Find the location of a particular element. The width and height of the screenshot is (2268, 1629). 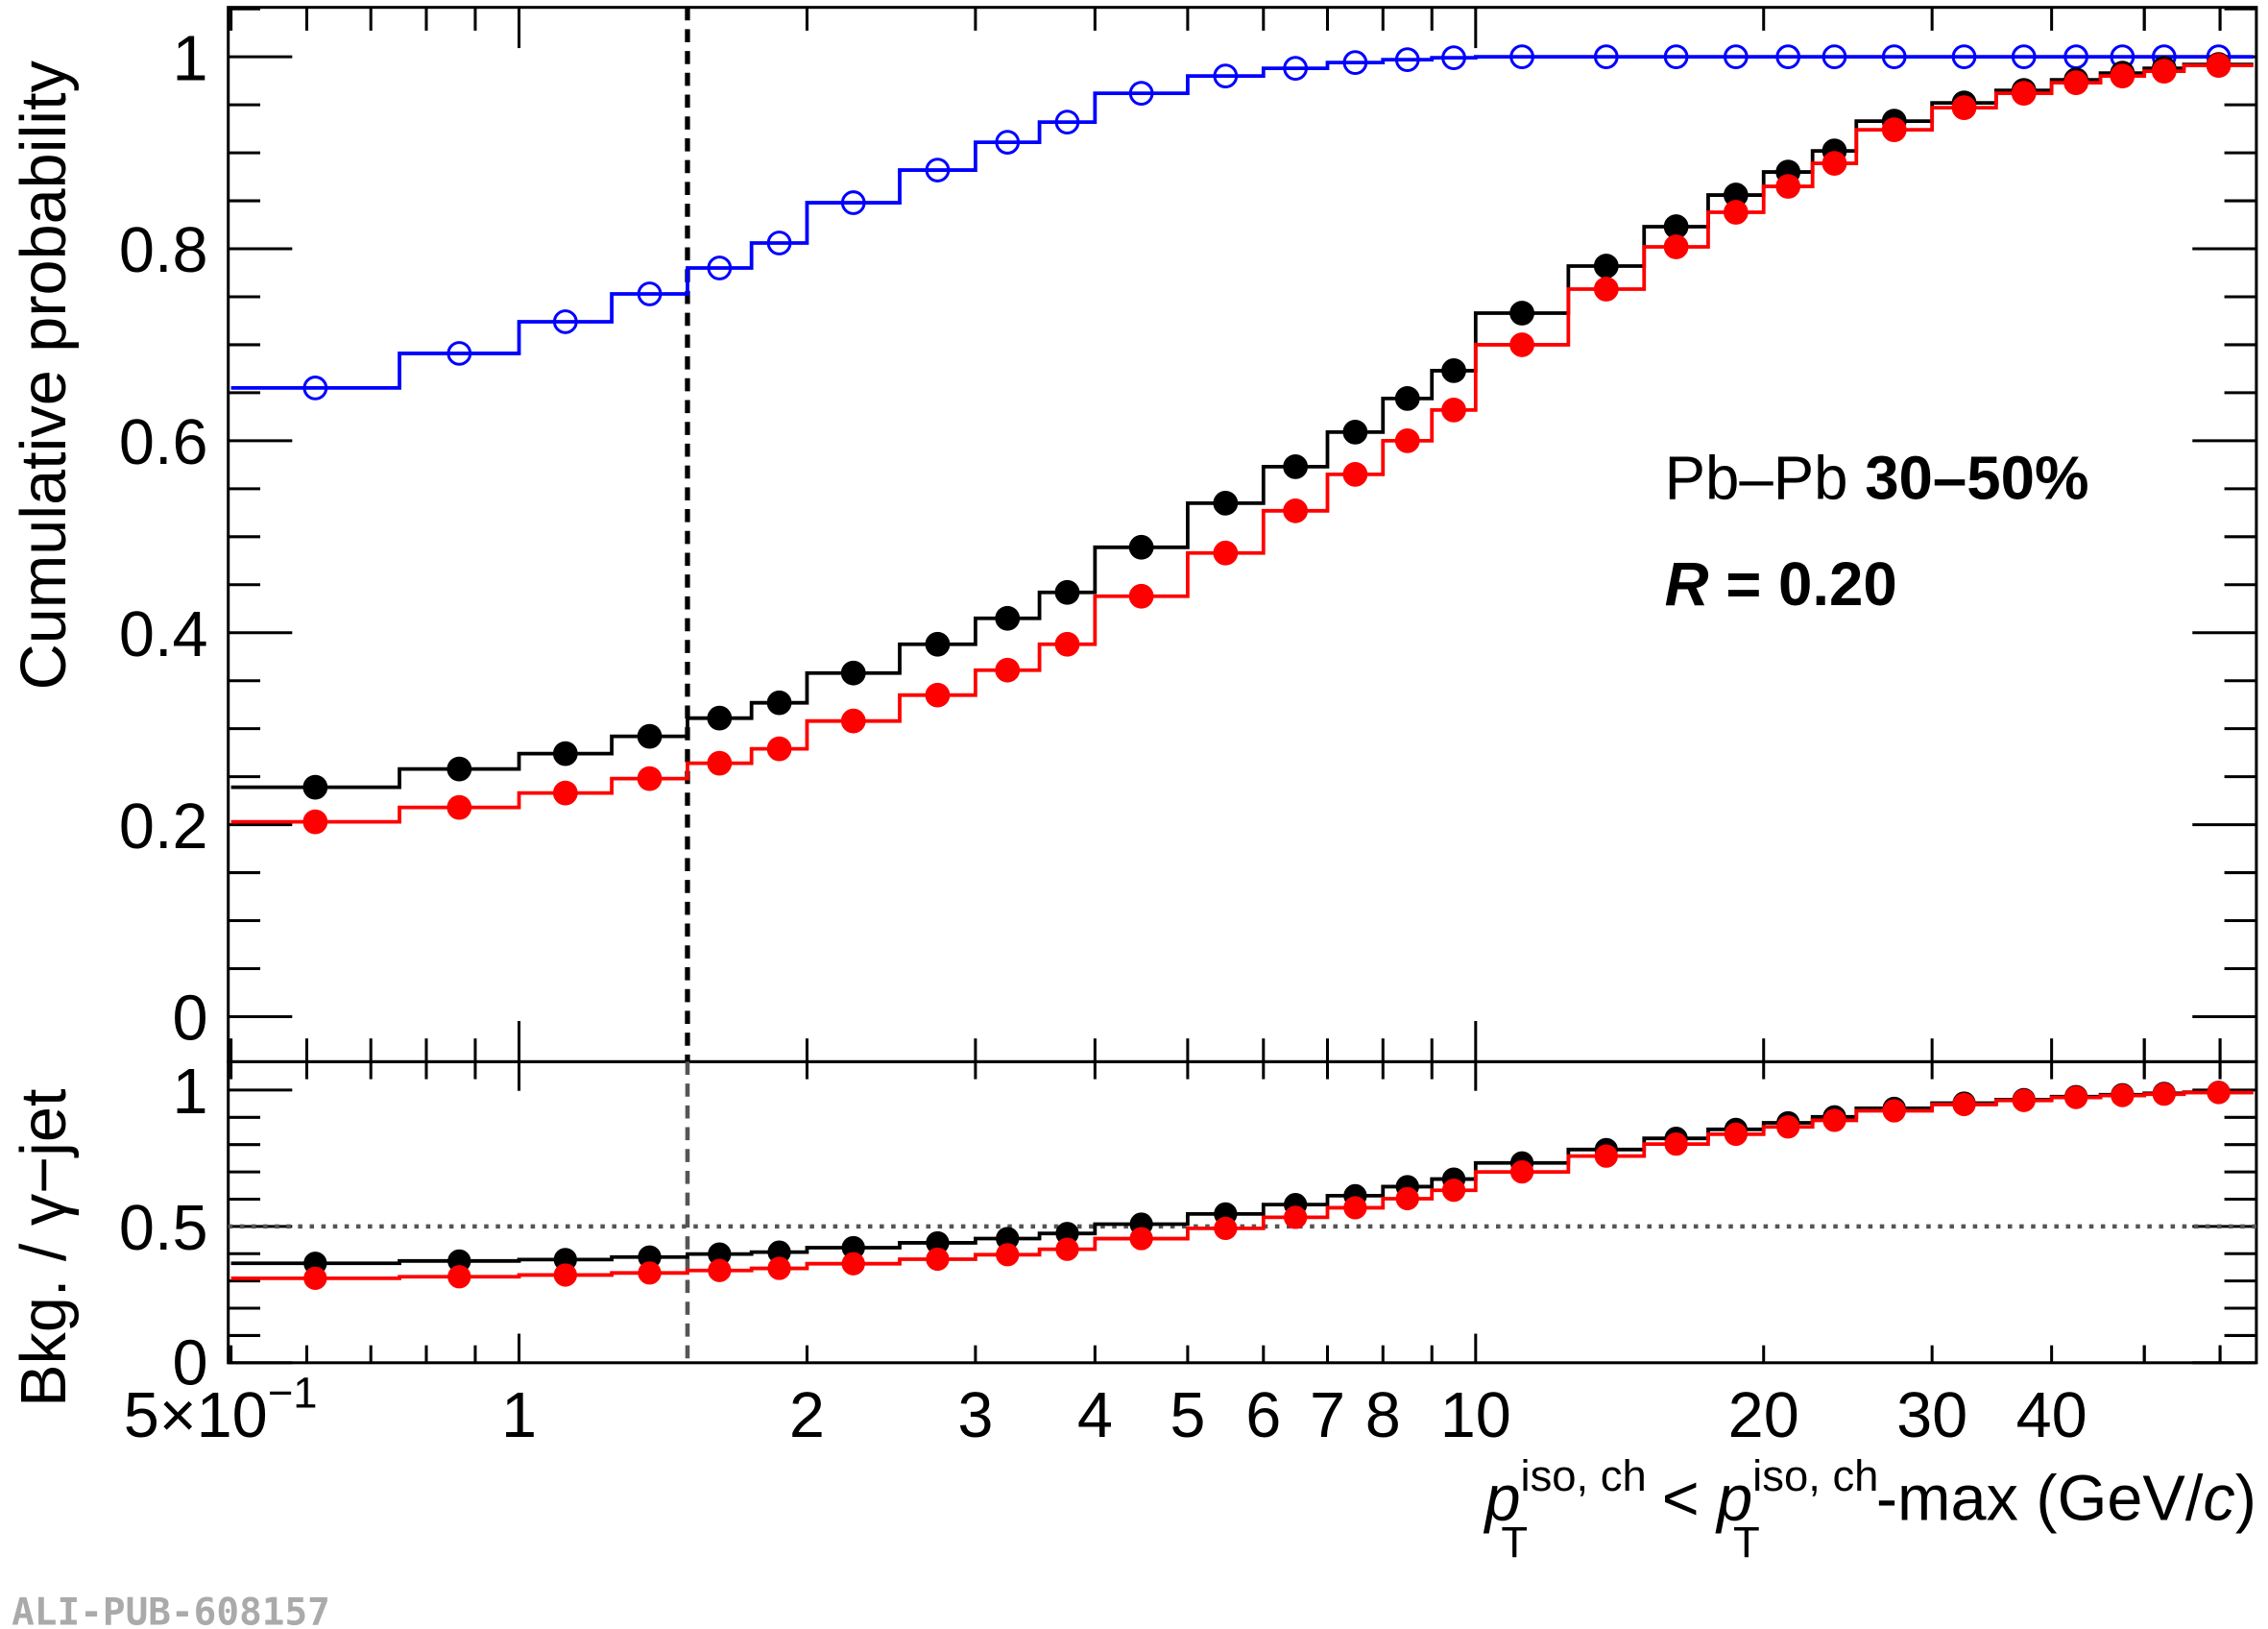

xlabel-sup: iso, ch is located at coordinates (1584, 1475).